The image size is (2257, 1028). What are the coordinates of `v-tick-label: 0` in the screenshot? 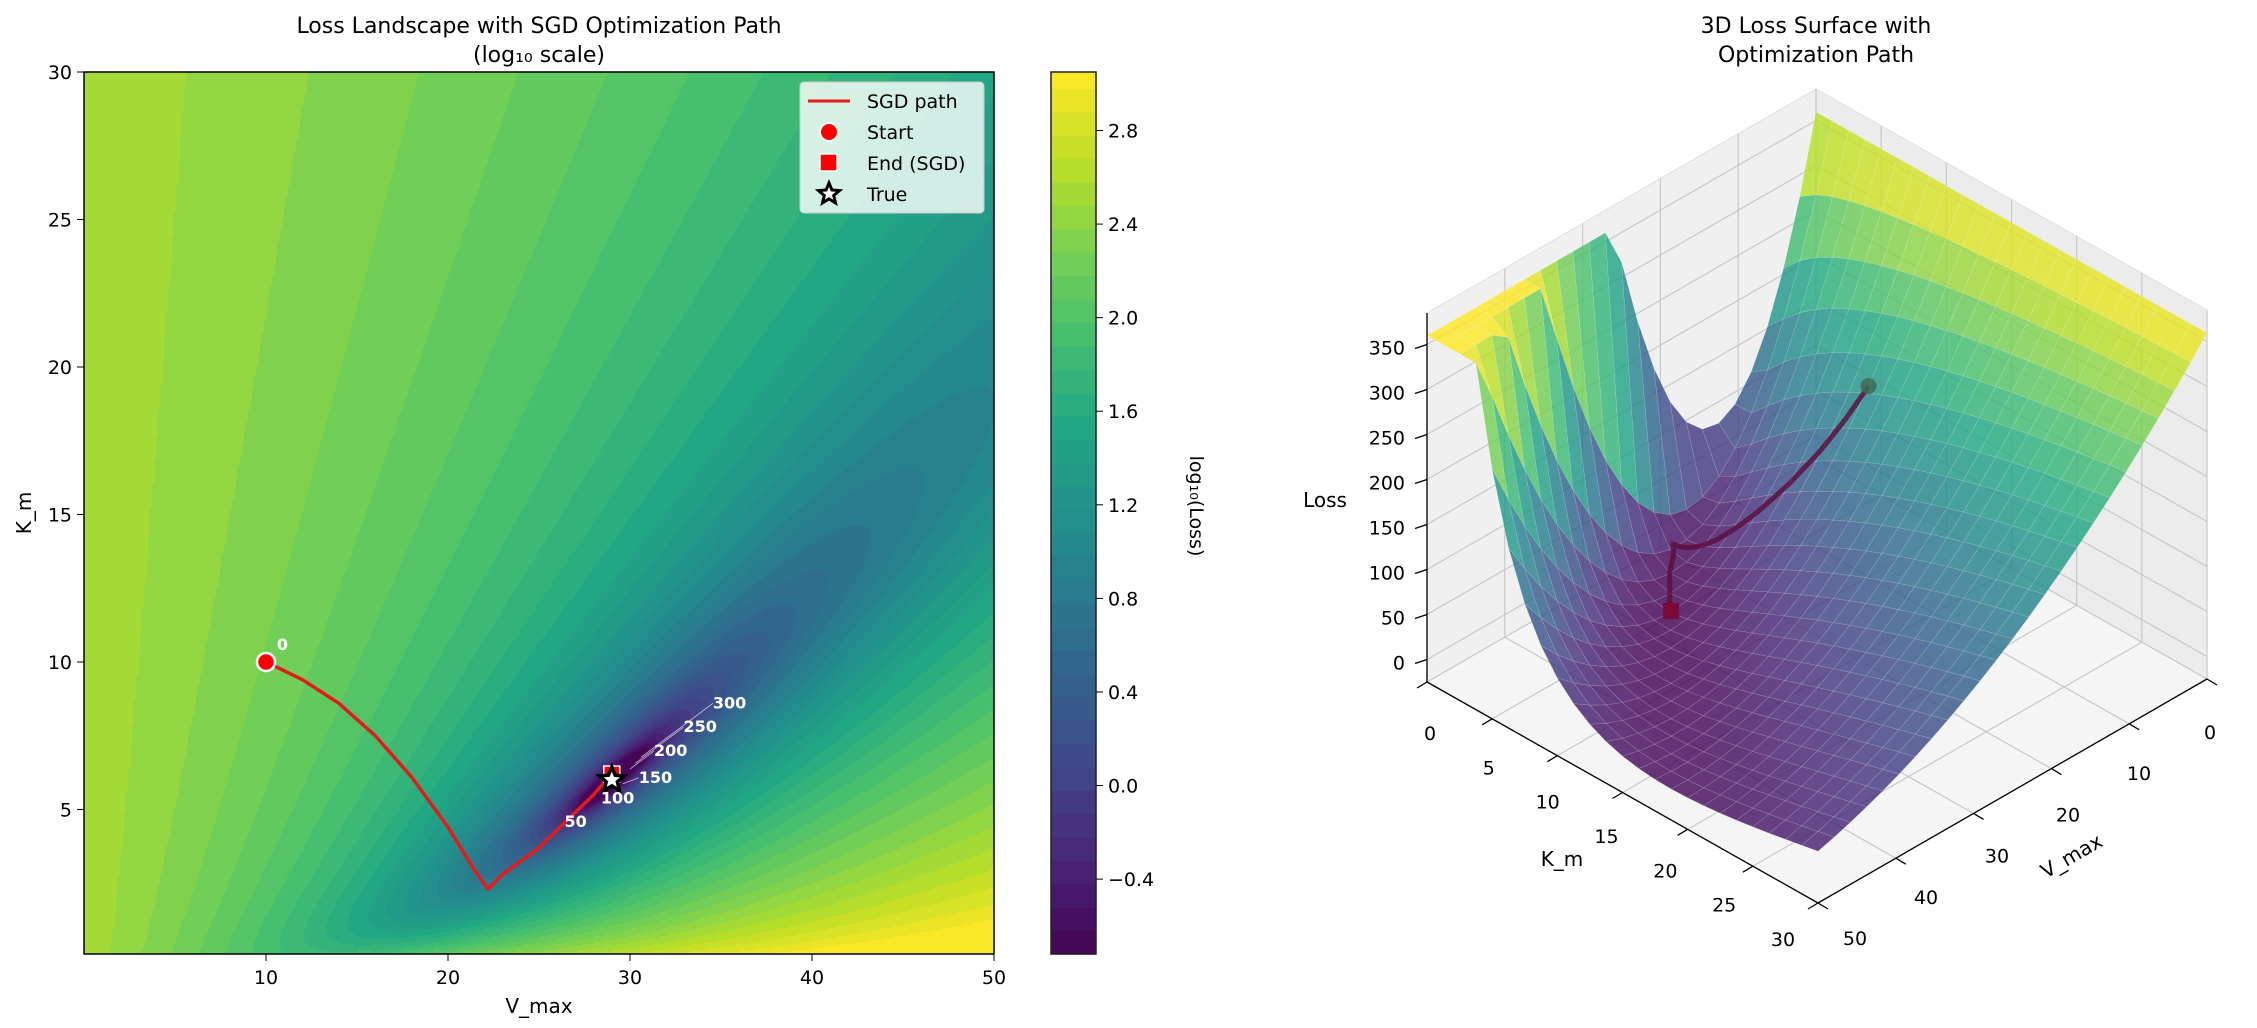 It's located at (2210, 733).